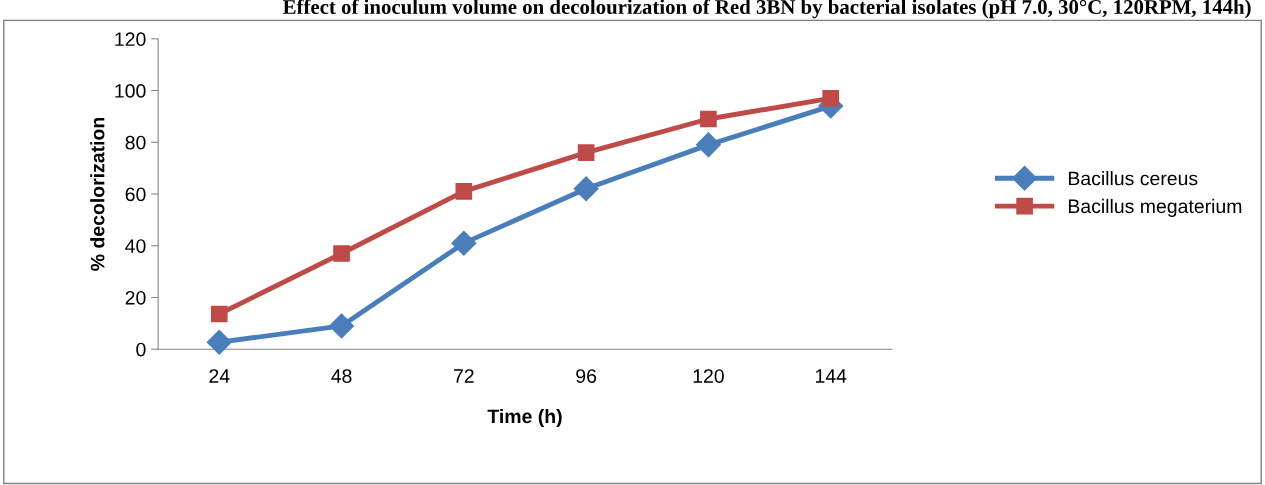 The height and width of the screenshot is (485, 1265). I want to click on legend-label: Bacillus megaterium, so click(1155, 207).